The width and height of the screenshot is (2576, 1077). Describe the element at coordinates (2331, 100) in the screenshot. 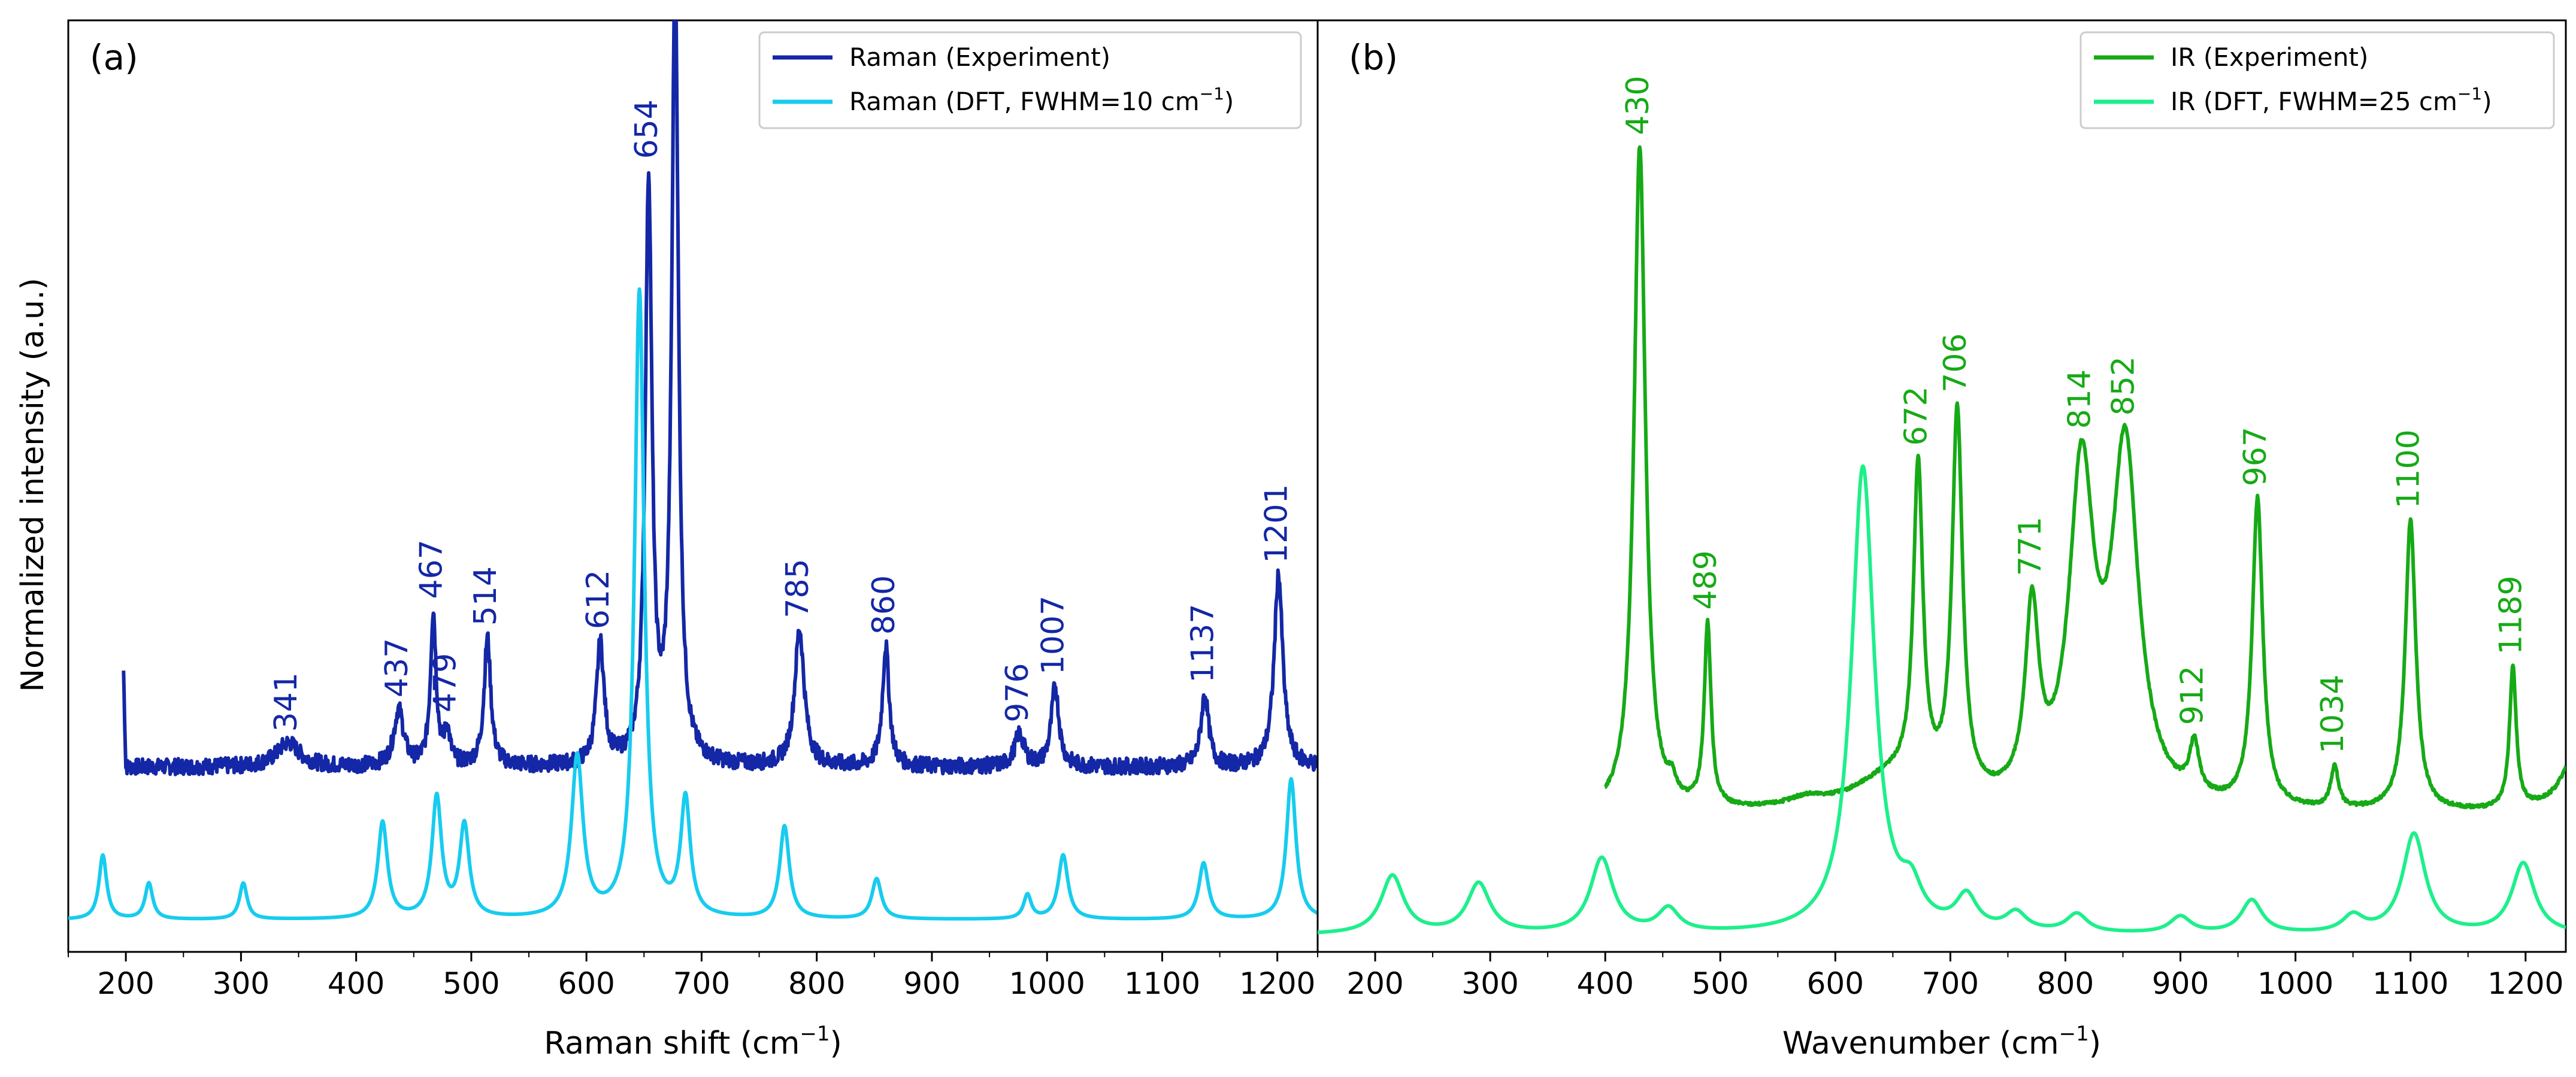

I see `panel-b-legend-label-dft: IR (DFT, FWHM=25 cm−1)` at that location.